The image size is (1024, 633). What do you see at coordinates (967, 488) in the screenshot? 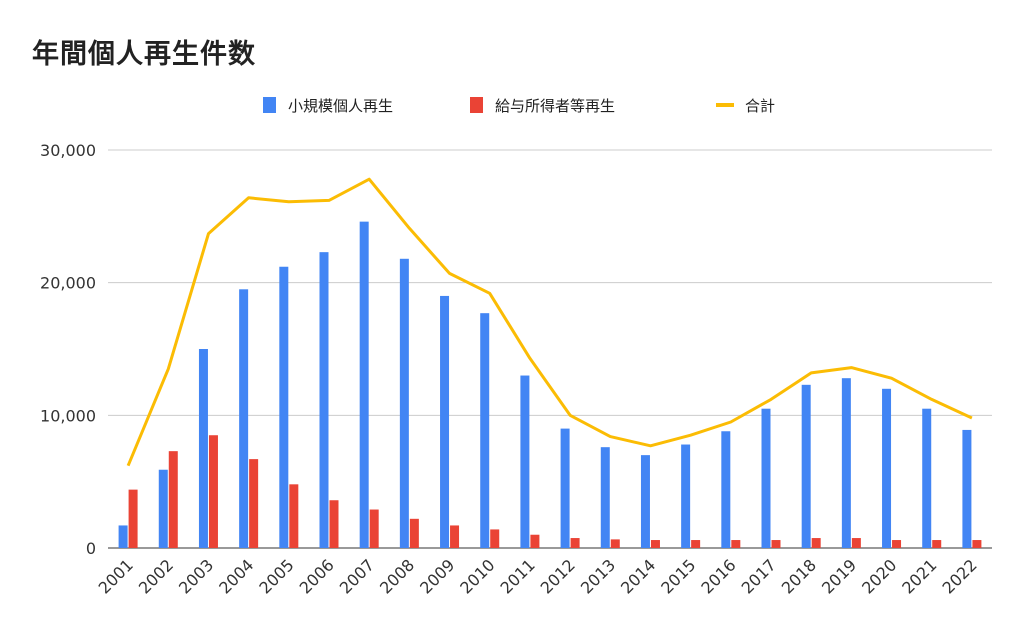
I see `bar-small-scale-2022` at bounding box center [967, 488].